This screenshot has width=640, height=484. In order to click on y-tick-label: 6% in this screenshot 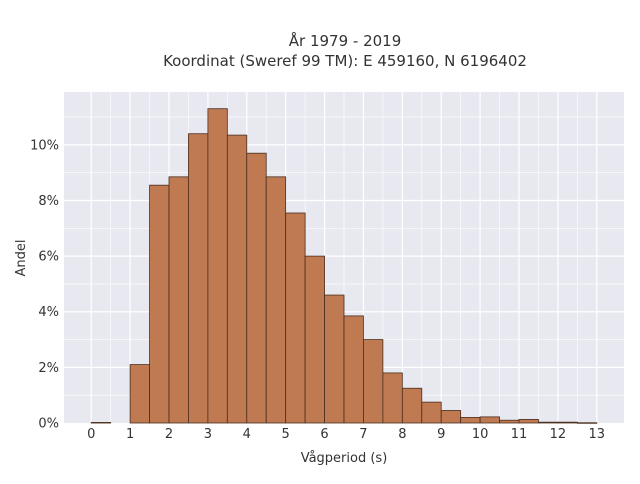, I will do `click(48, 257)`.